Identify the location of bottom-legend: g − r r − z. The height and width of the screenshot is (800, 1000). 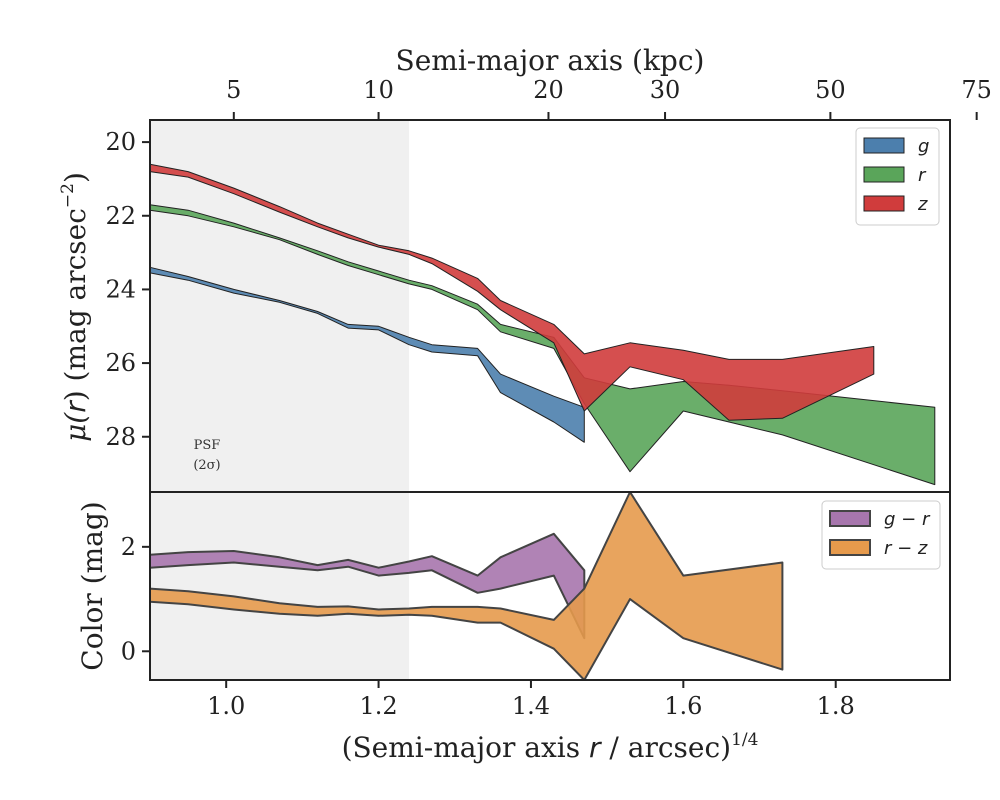
(881, 535).